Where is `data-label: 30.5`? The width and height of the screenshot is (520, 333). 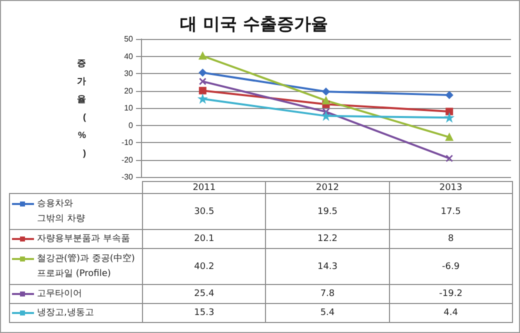
data-label: 30.5 is located at coordinates (204, 212).